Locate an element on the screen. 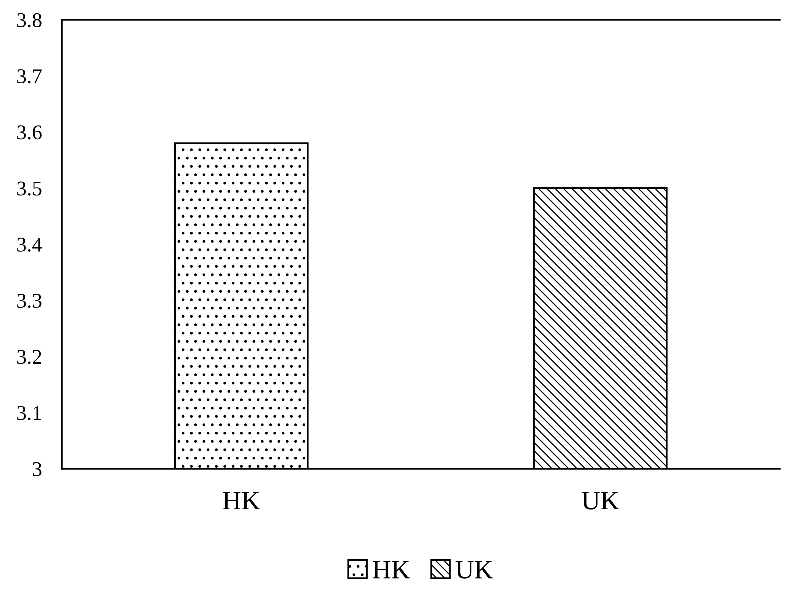 The height and width of the screenshot is (606, 798). y-tick-label: 3.4 is located at coordinates (30, 245).